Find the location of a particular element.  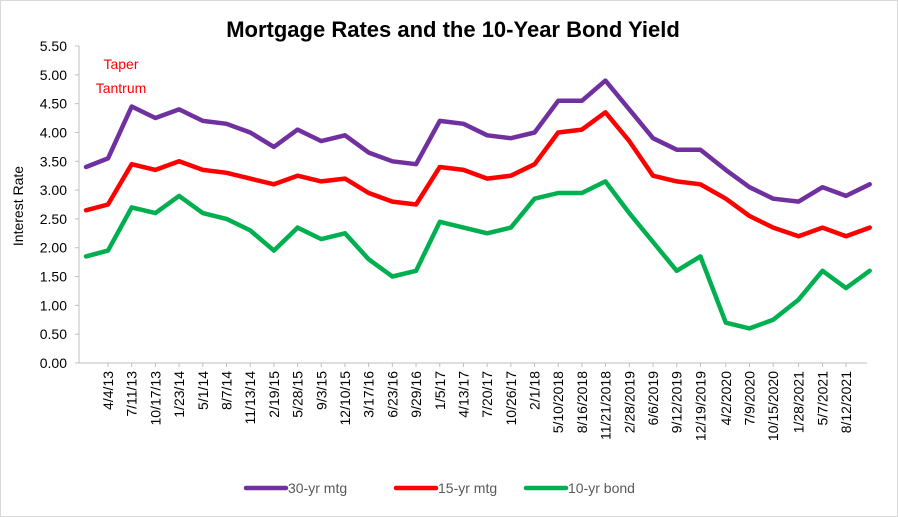

x-tick-label: 9/12/2019 is located at coordinates (677, 402).